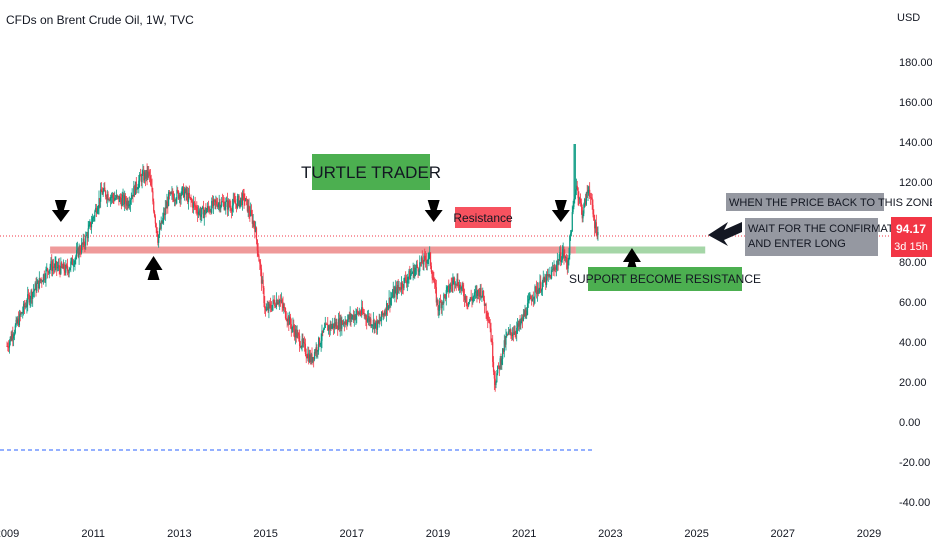  What do you see at coordinates (829, 237) in the screenshot?
I see `note-enter-long: WAIT FOR THE CONFIRMATION AND ENTER LONG` at bounding box center [829, 237].